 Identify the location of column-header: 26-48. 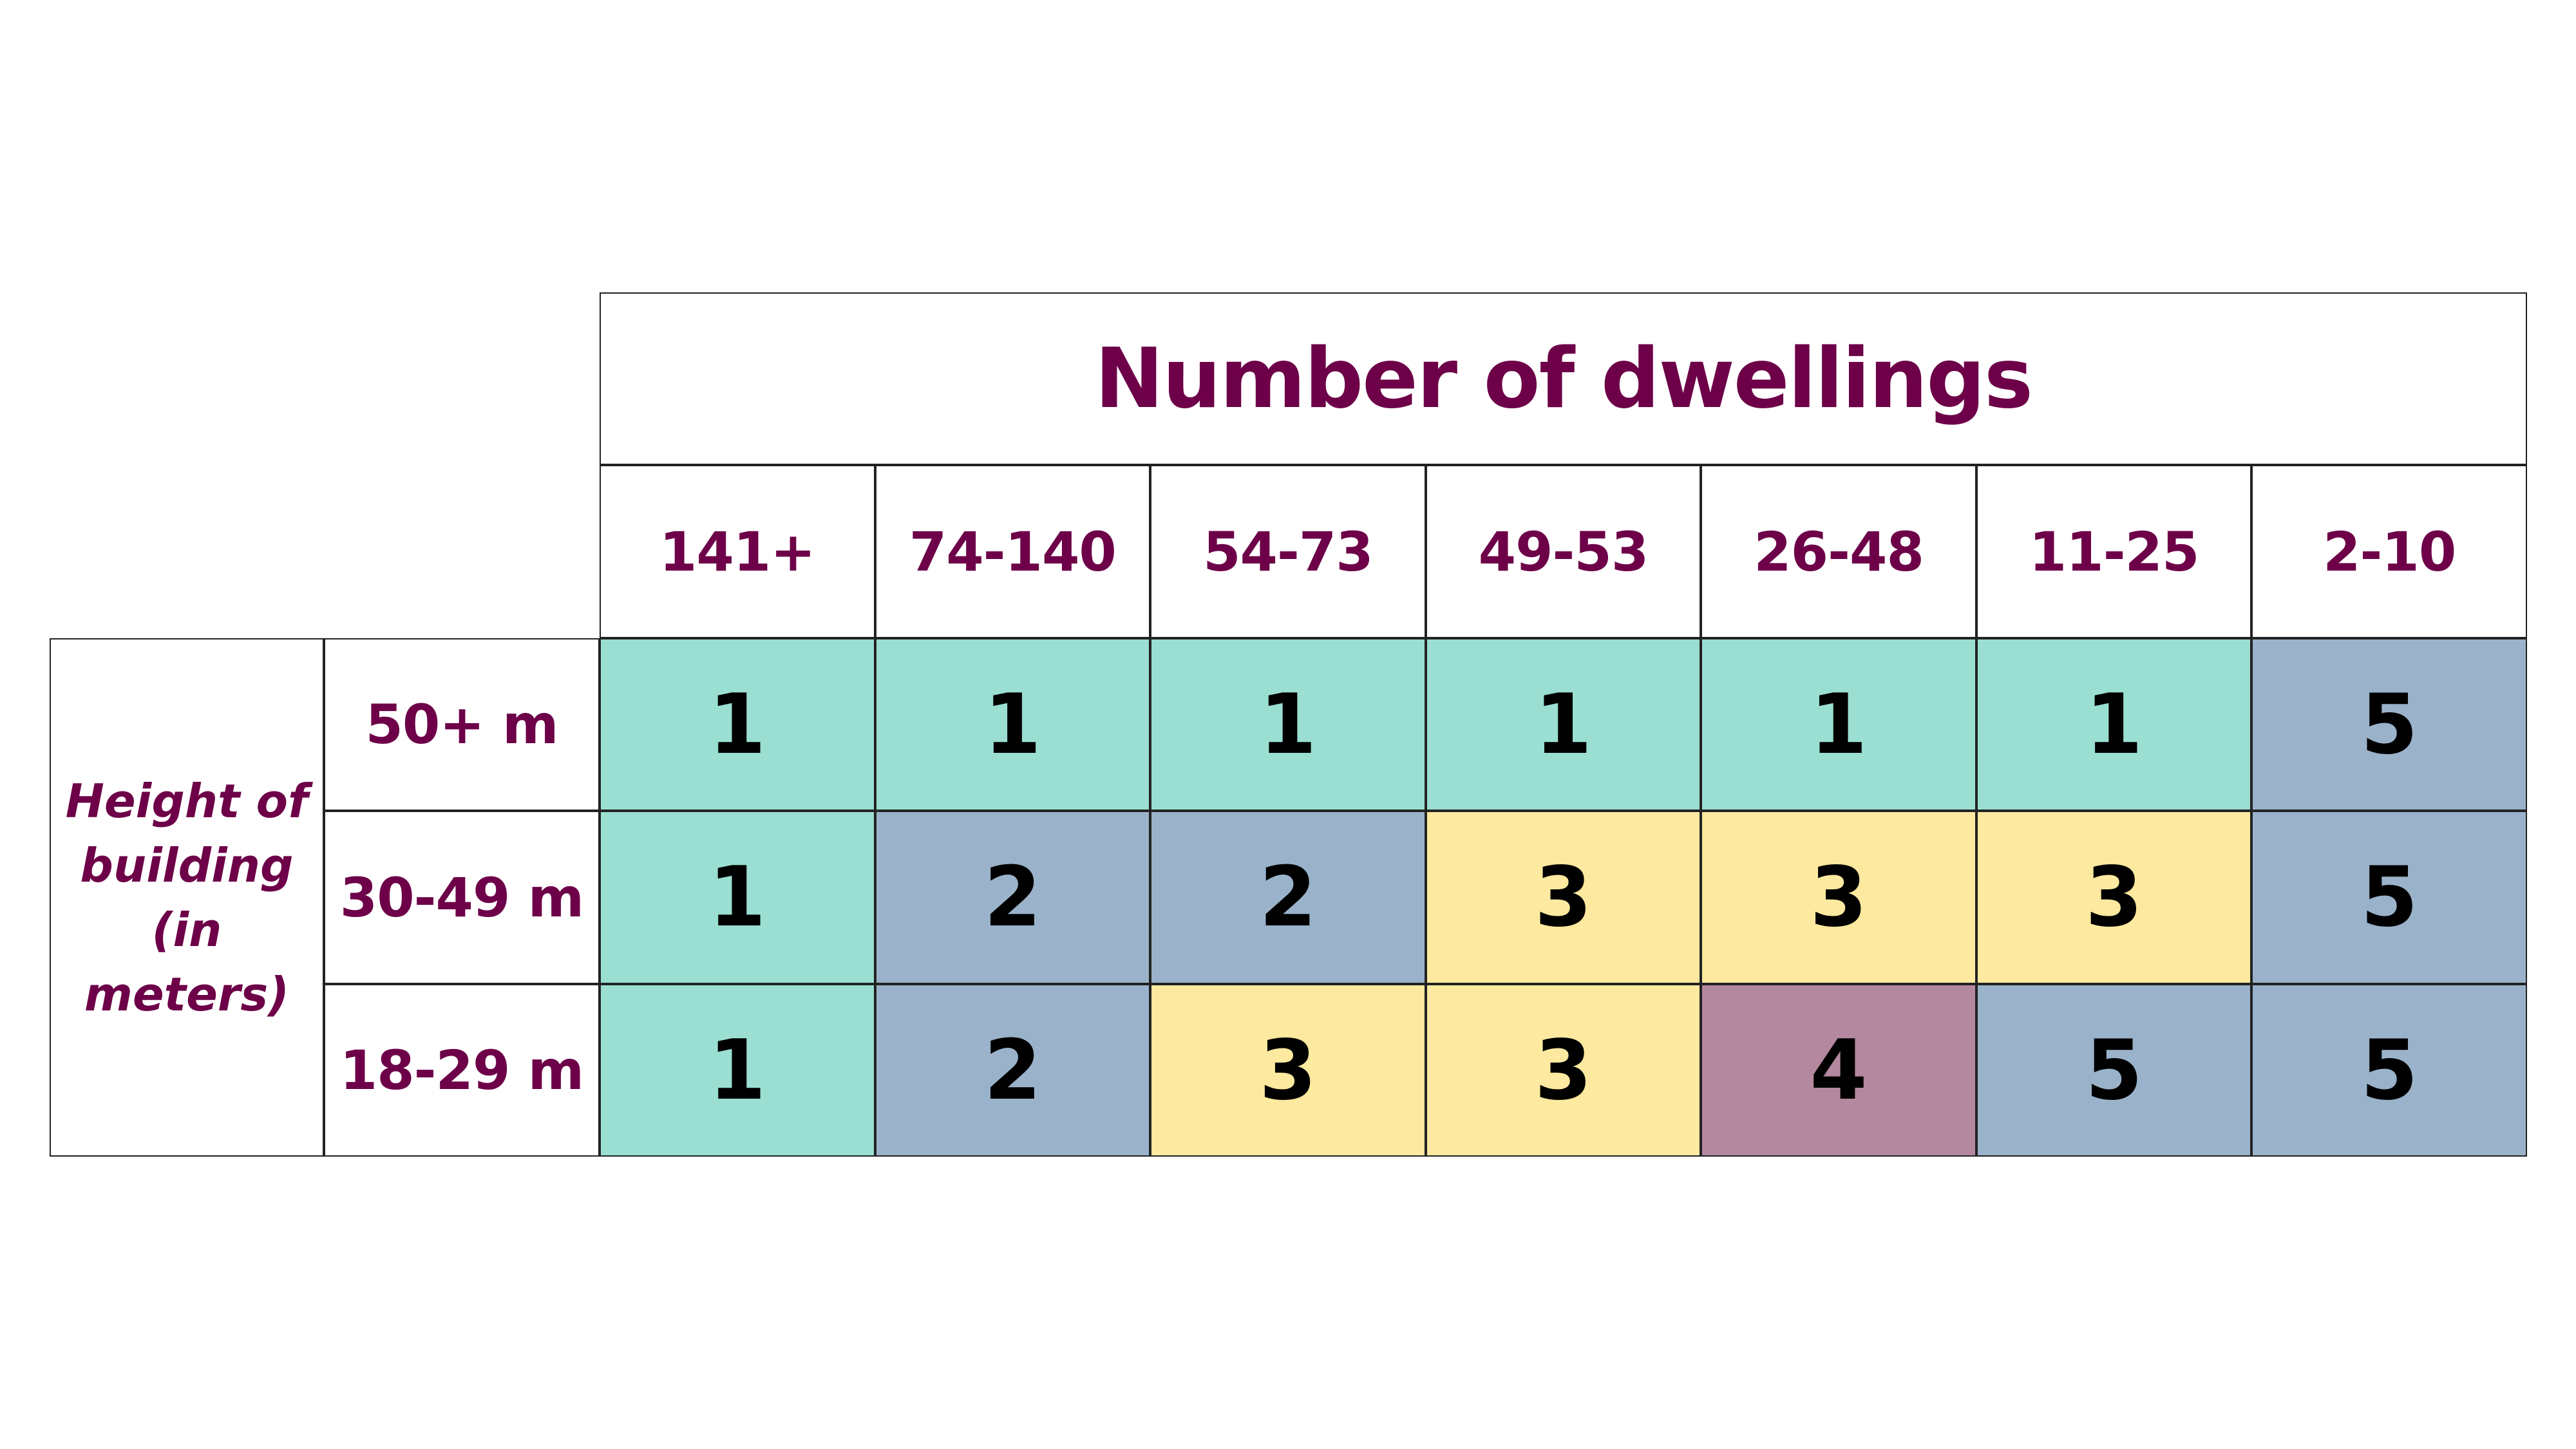
(1838, 551).